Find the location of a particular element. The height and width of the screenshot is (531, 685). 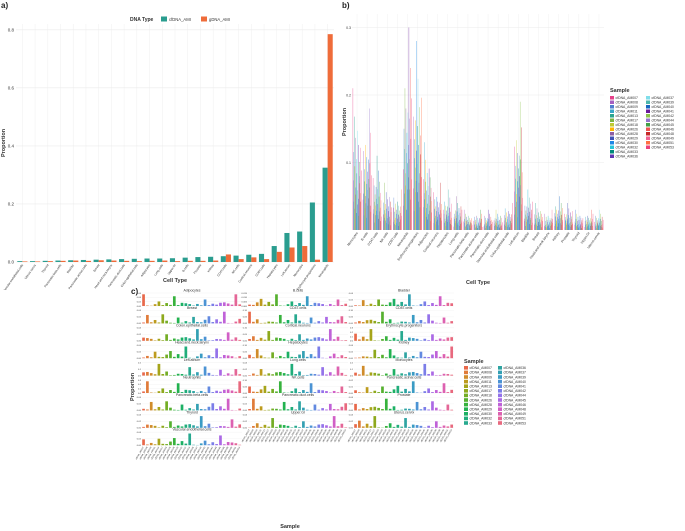

xtick-label-c: cfDNA_AM049 is located at coordinates (334, 435).